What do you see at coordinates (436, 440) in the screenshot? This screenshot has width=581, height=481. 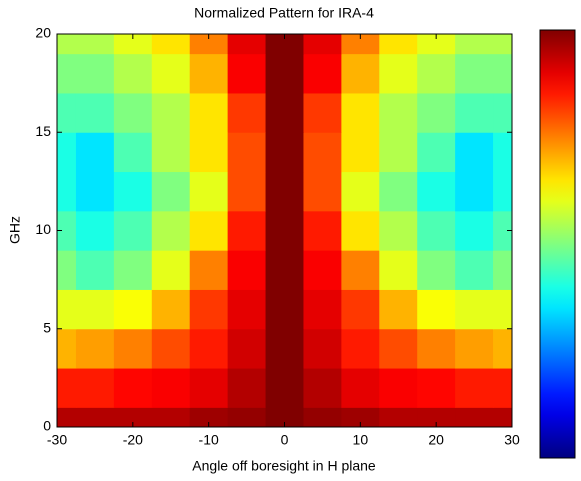 I see `x-tick-label: 20` at bounding box center [436, 440].